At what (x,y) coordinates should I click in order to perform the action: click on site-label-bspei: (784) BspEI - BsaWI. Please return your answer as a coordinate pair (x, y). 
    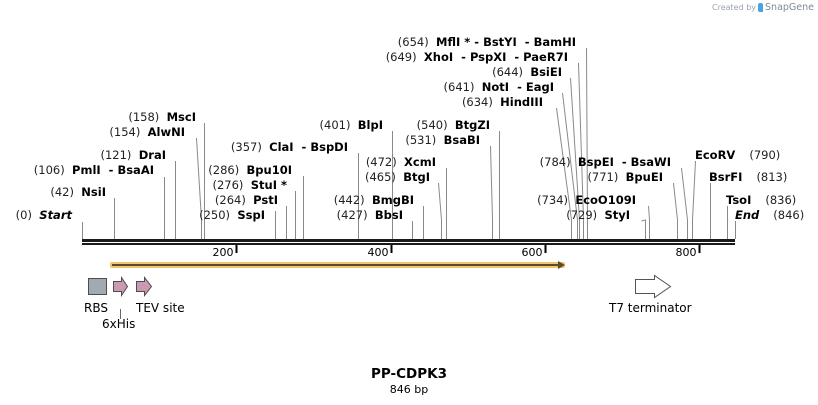
    Looking at the image, I should click on (605, 162).